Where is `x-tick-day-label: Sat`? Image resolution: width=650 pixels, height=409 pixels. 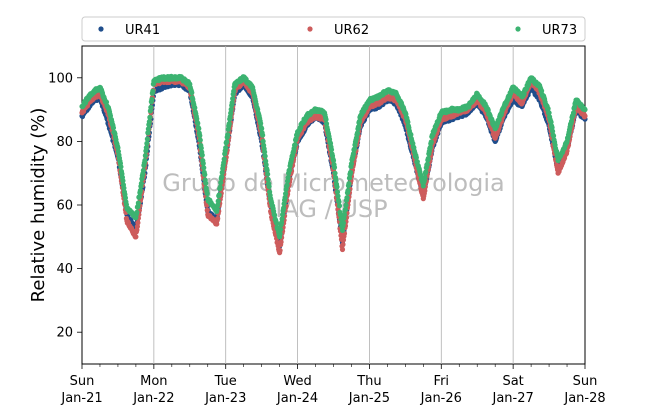
x-tick-day-label: Sat is located at coordinates (512, 381).